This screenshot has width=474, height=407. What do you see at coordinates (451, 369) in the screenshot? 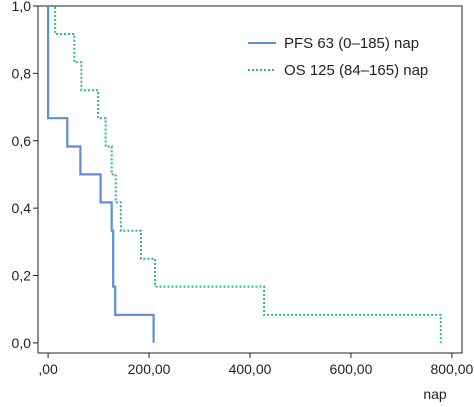
I see `x-tick-label: 800,00` at bounding box center [451, 369].